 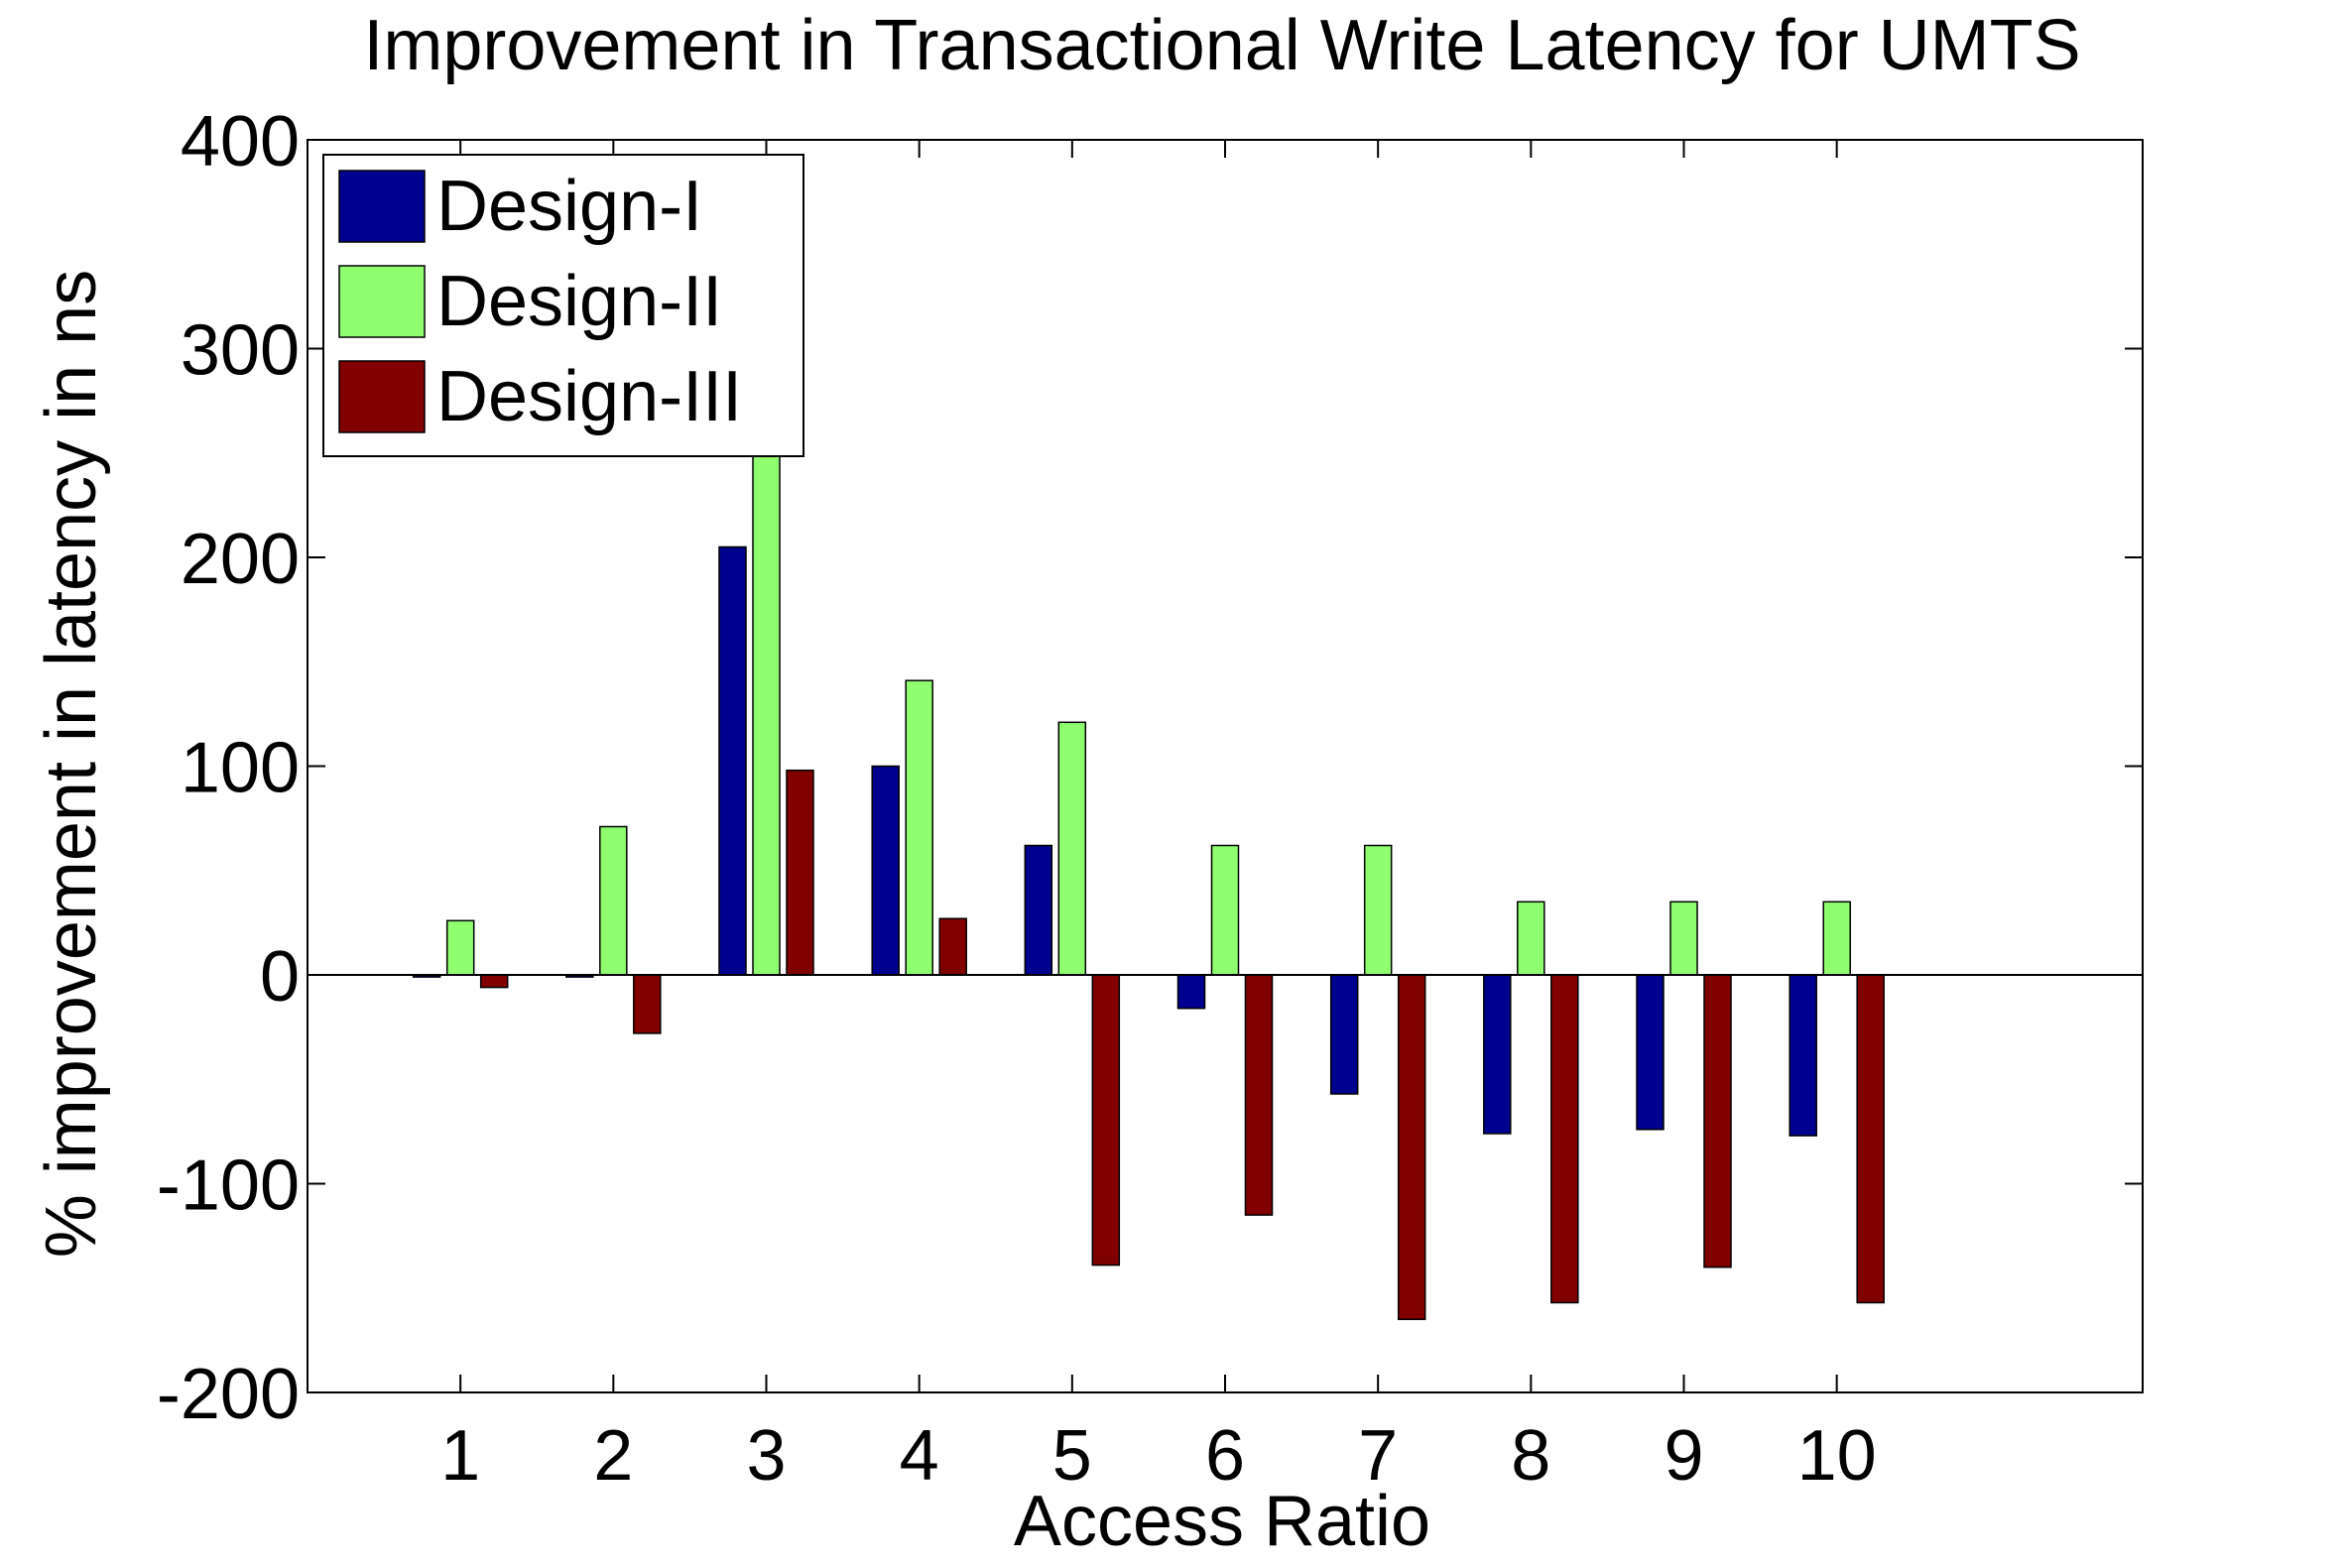 What do you see at coordinates (240, 141) in the screenshot?
I see `y-tick-label: 400` at bounding box center [240, 141].